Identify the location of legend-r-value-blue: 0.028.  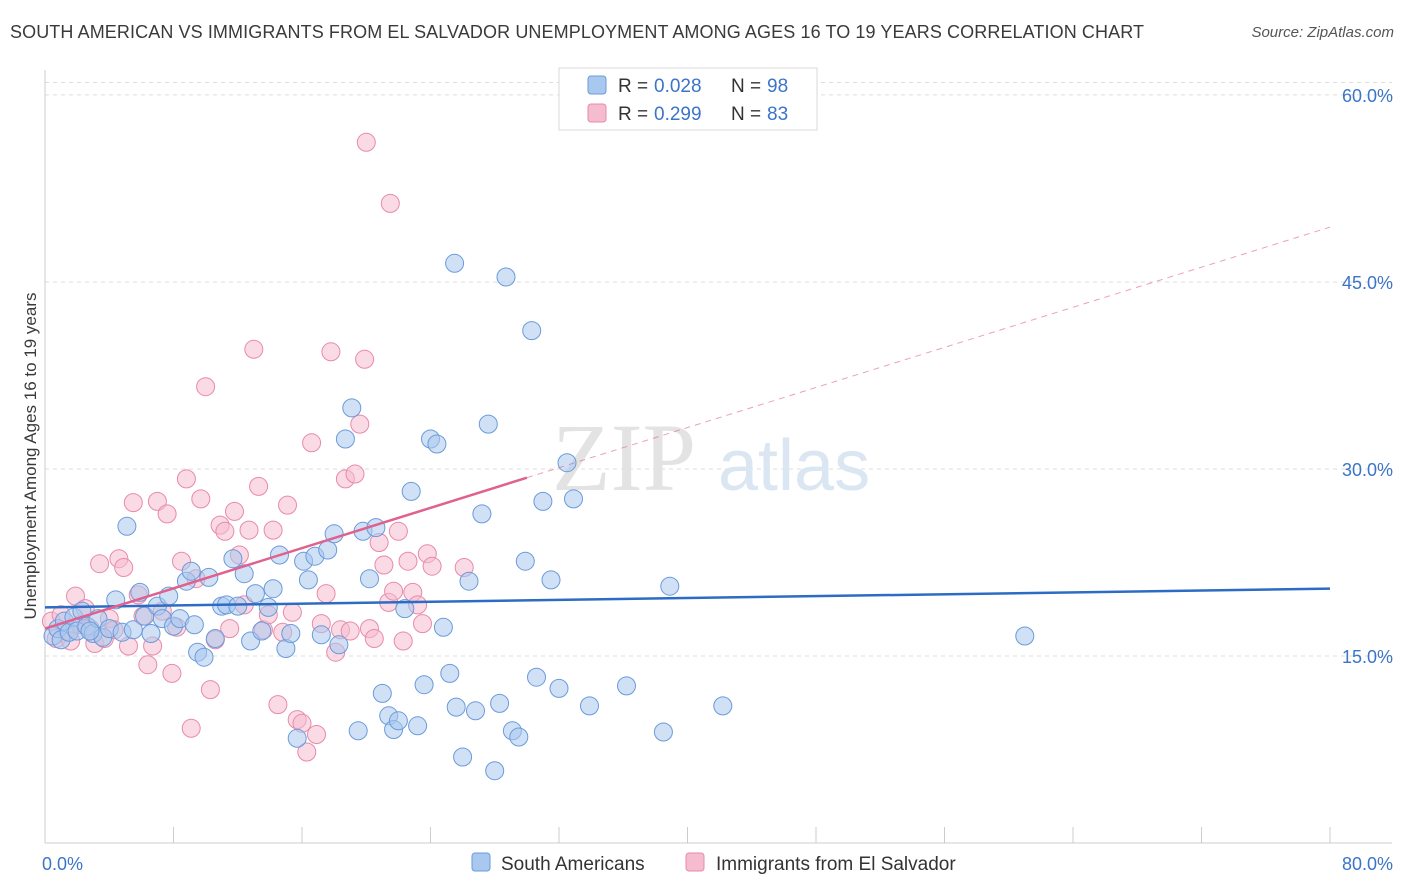
(678, 86).